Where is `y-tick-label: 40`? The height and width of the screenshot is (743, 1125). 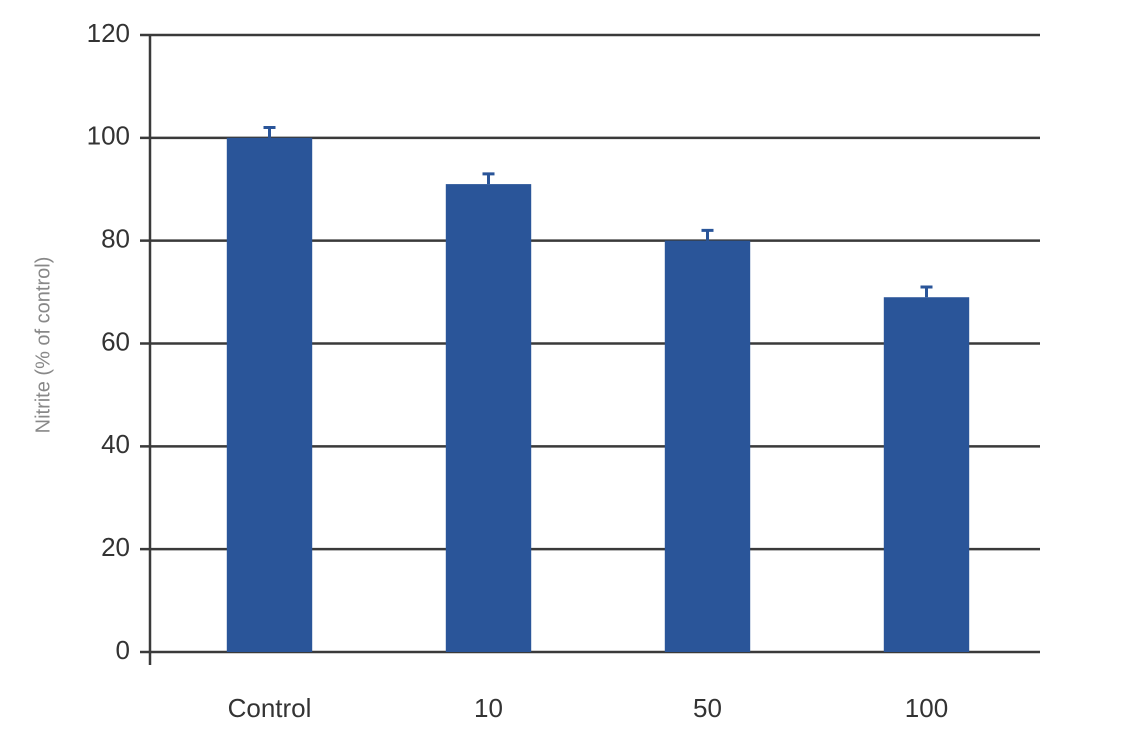 y-tick-label: 40 is located at coordinates (115, 444).